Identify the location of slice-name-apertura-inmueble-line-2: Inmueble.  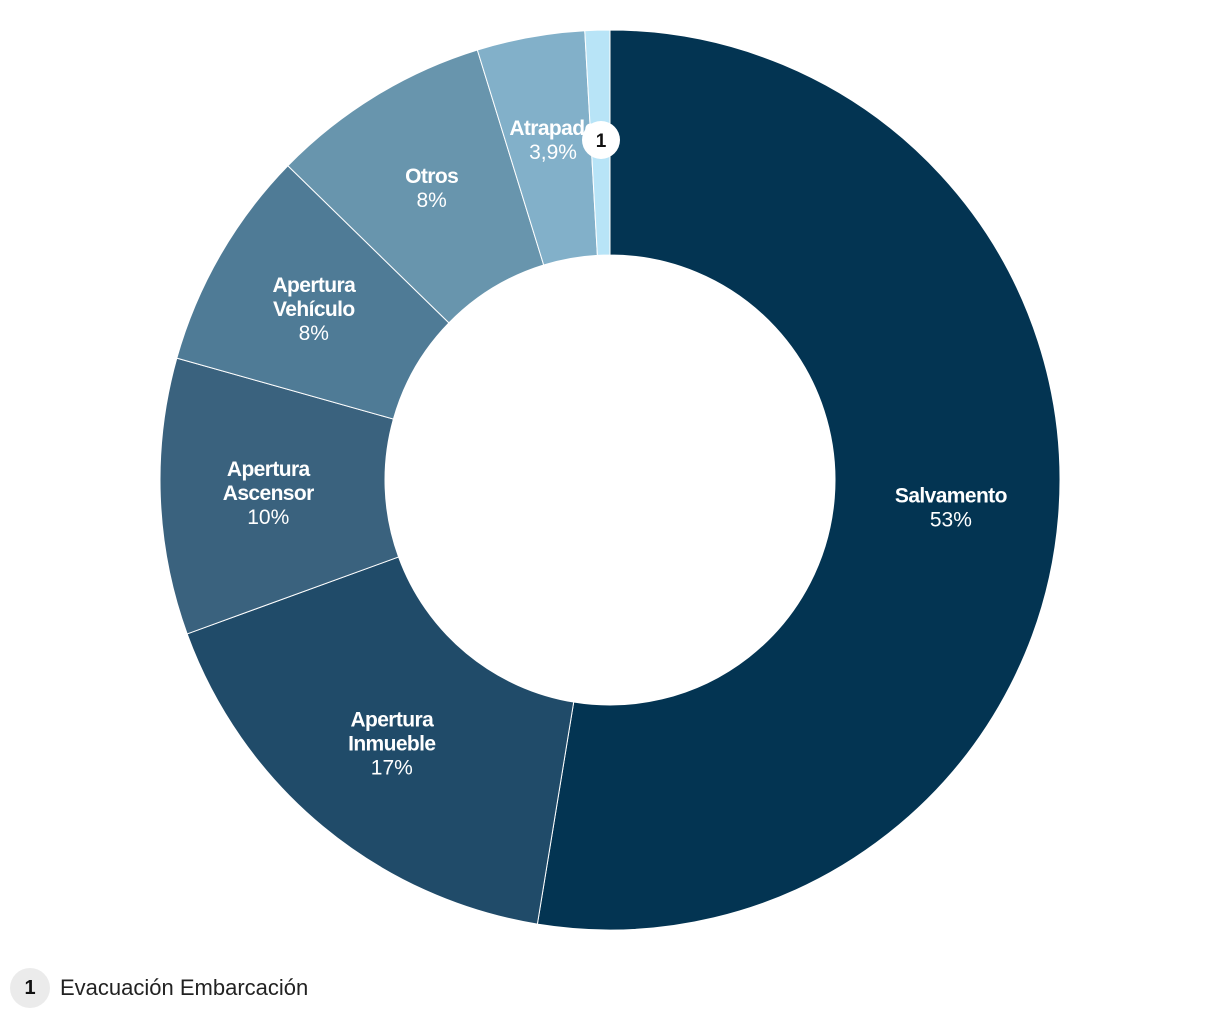
(391, 743).